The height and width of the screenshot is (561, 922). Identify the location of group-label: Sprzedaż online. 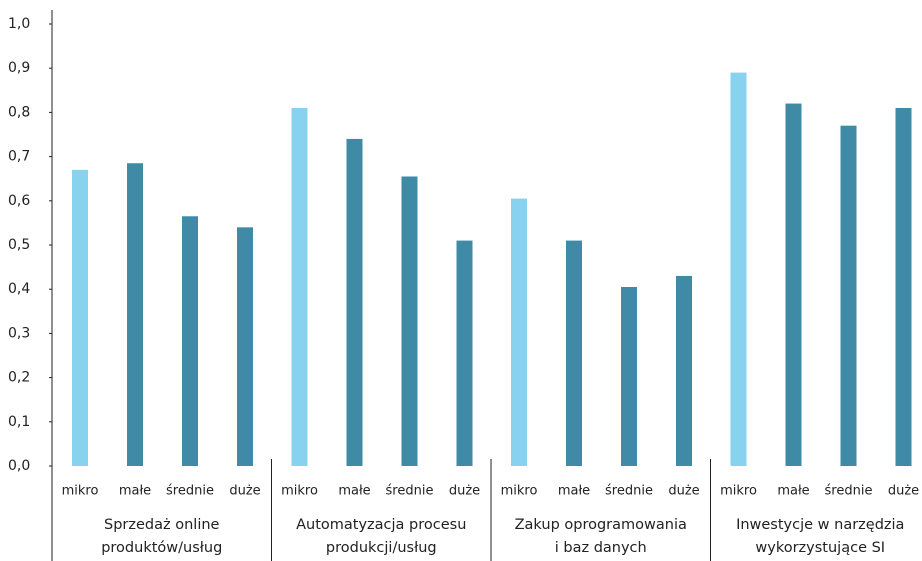
(162, 525).